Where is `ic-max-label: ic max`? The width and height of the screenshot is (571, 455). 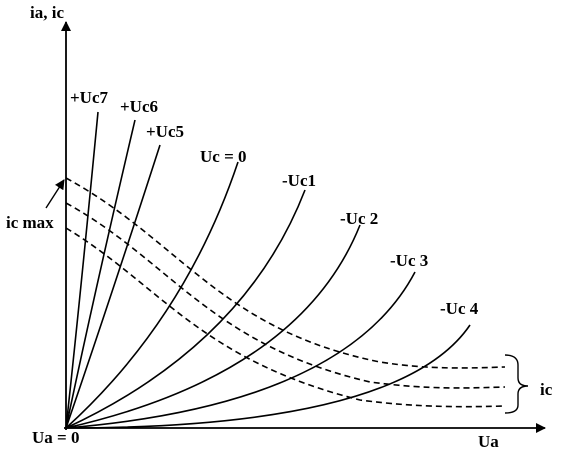
ic-max-label: ic max is located at coordinates (30, 222).